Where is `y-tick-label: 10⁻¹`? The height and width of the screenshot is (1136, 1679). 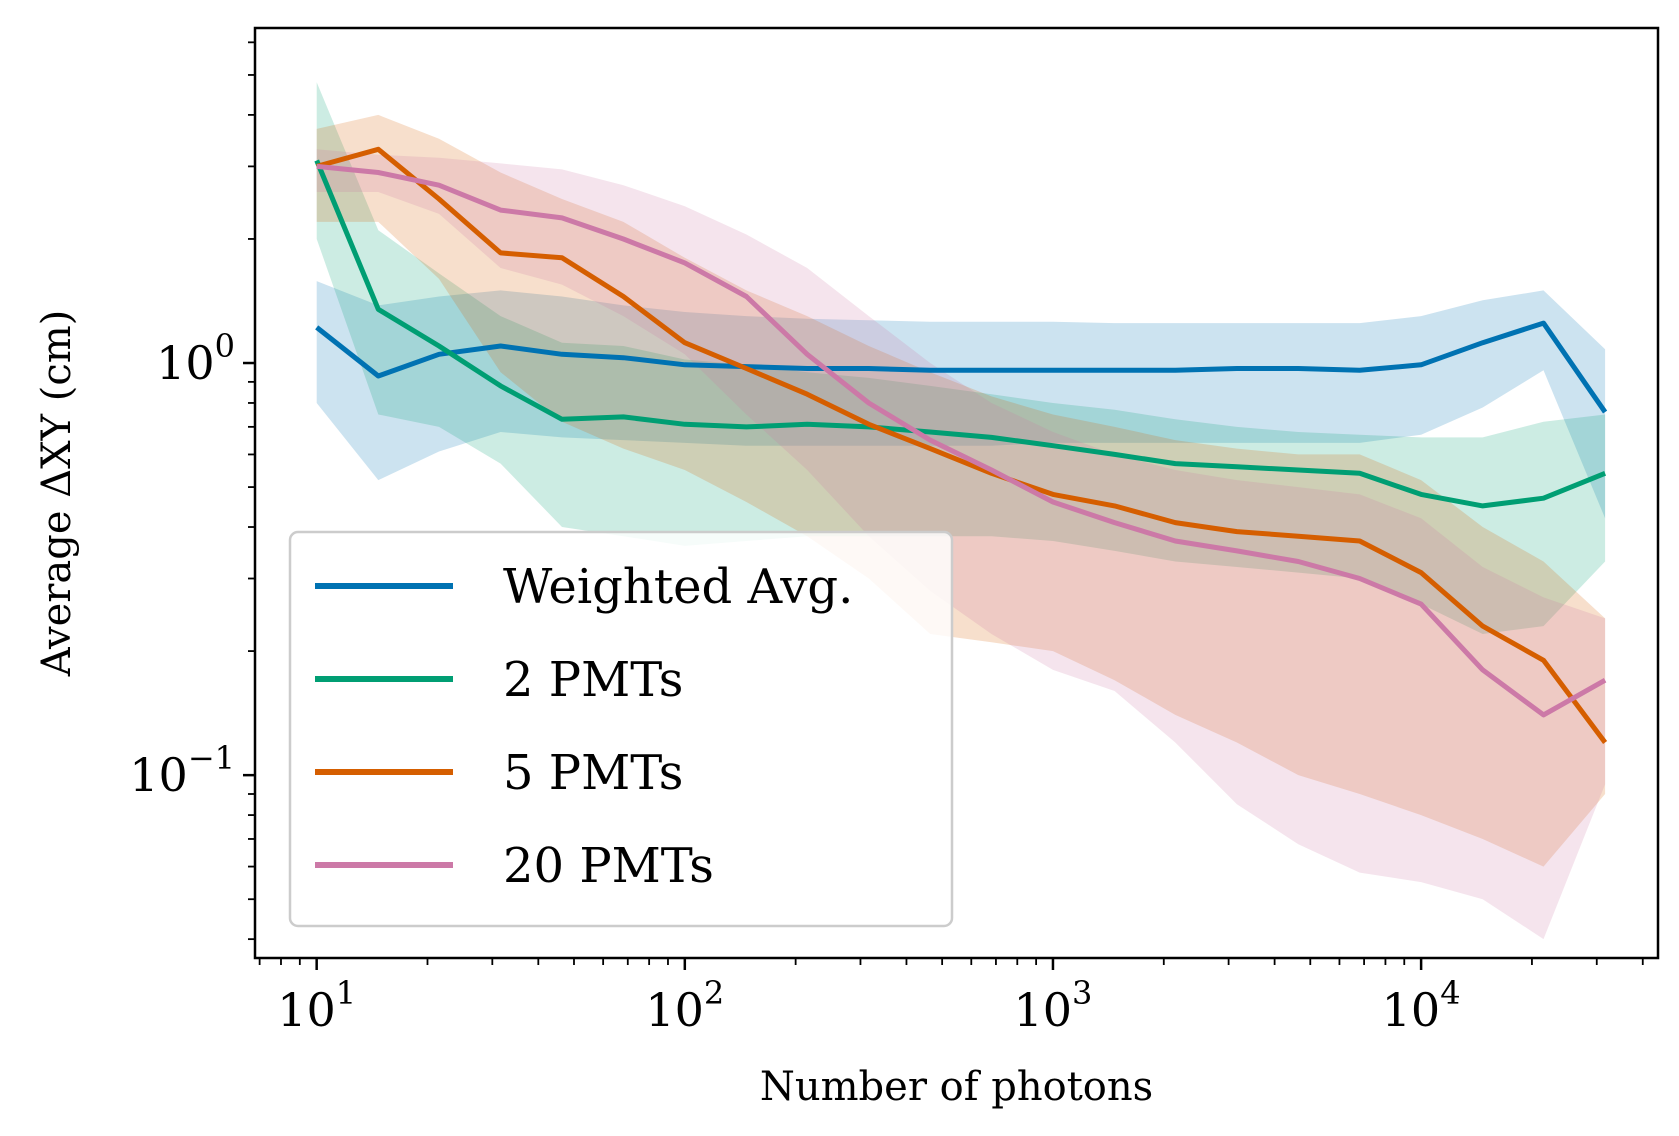
y-tick-label: 10⁻¹ is located at coordinates (182, 770).